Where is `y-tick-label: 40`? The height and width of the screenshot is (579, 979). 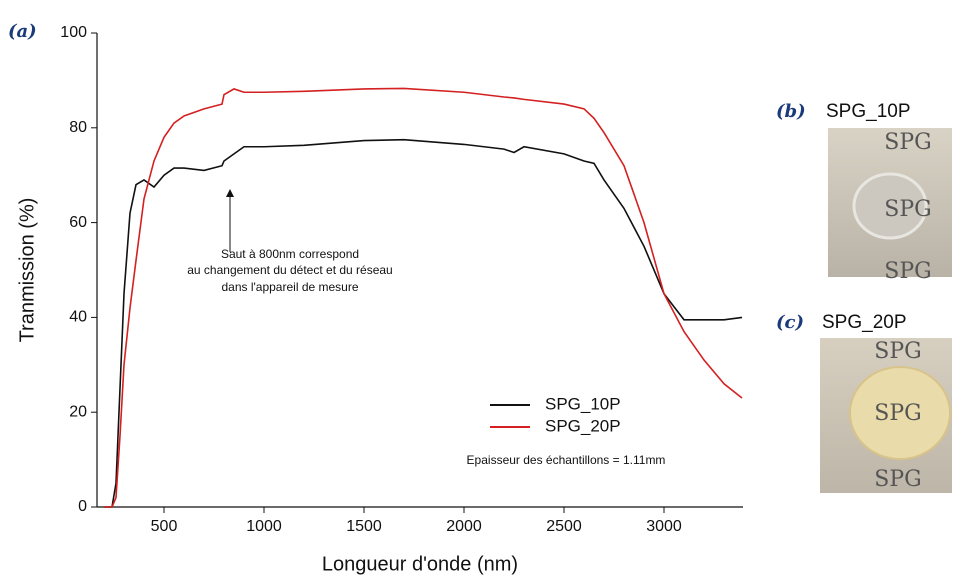
y-tick-label: 40 is located at coordinates (78, 317).